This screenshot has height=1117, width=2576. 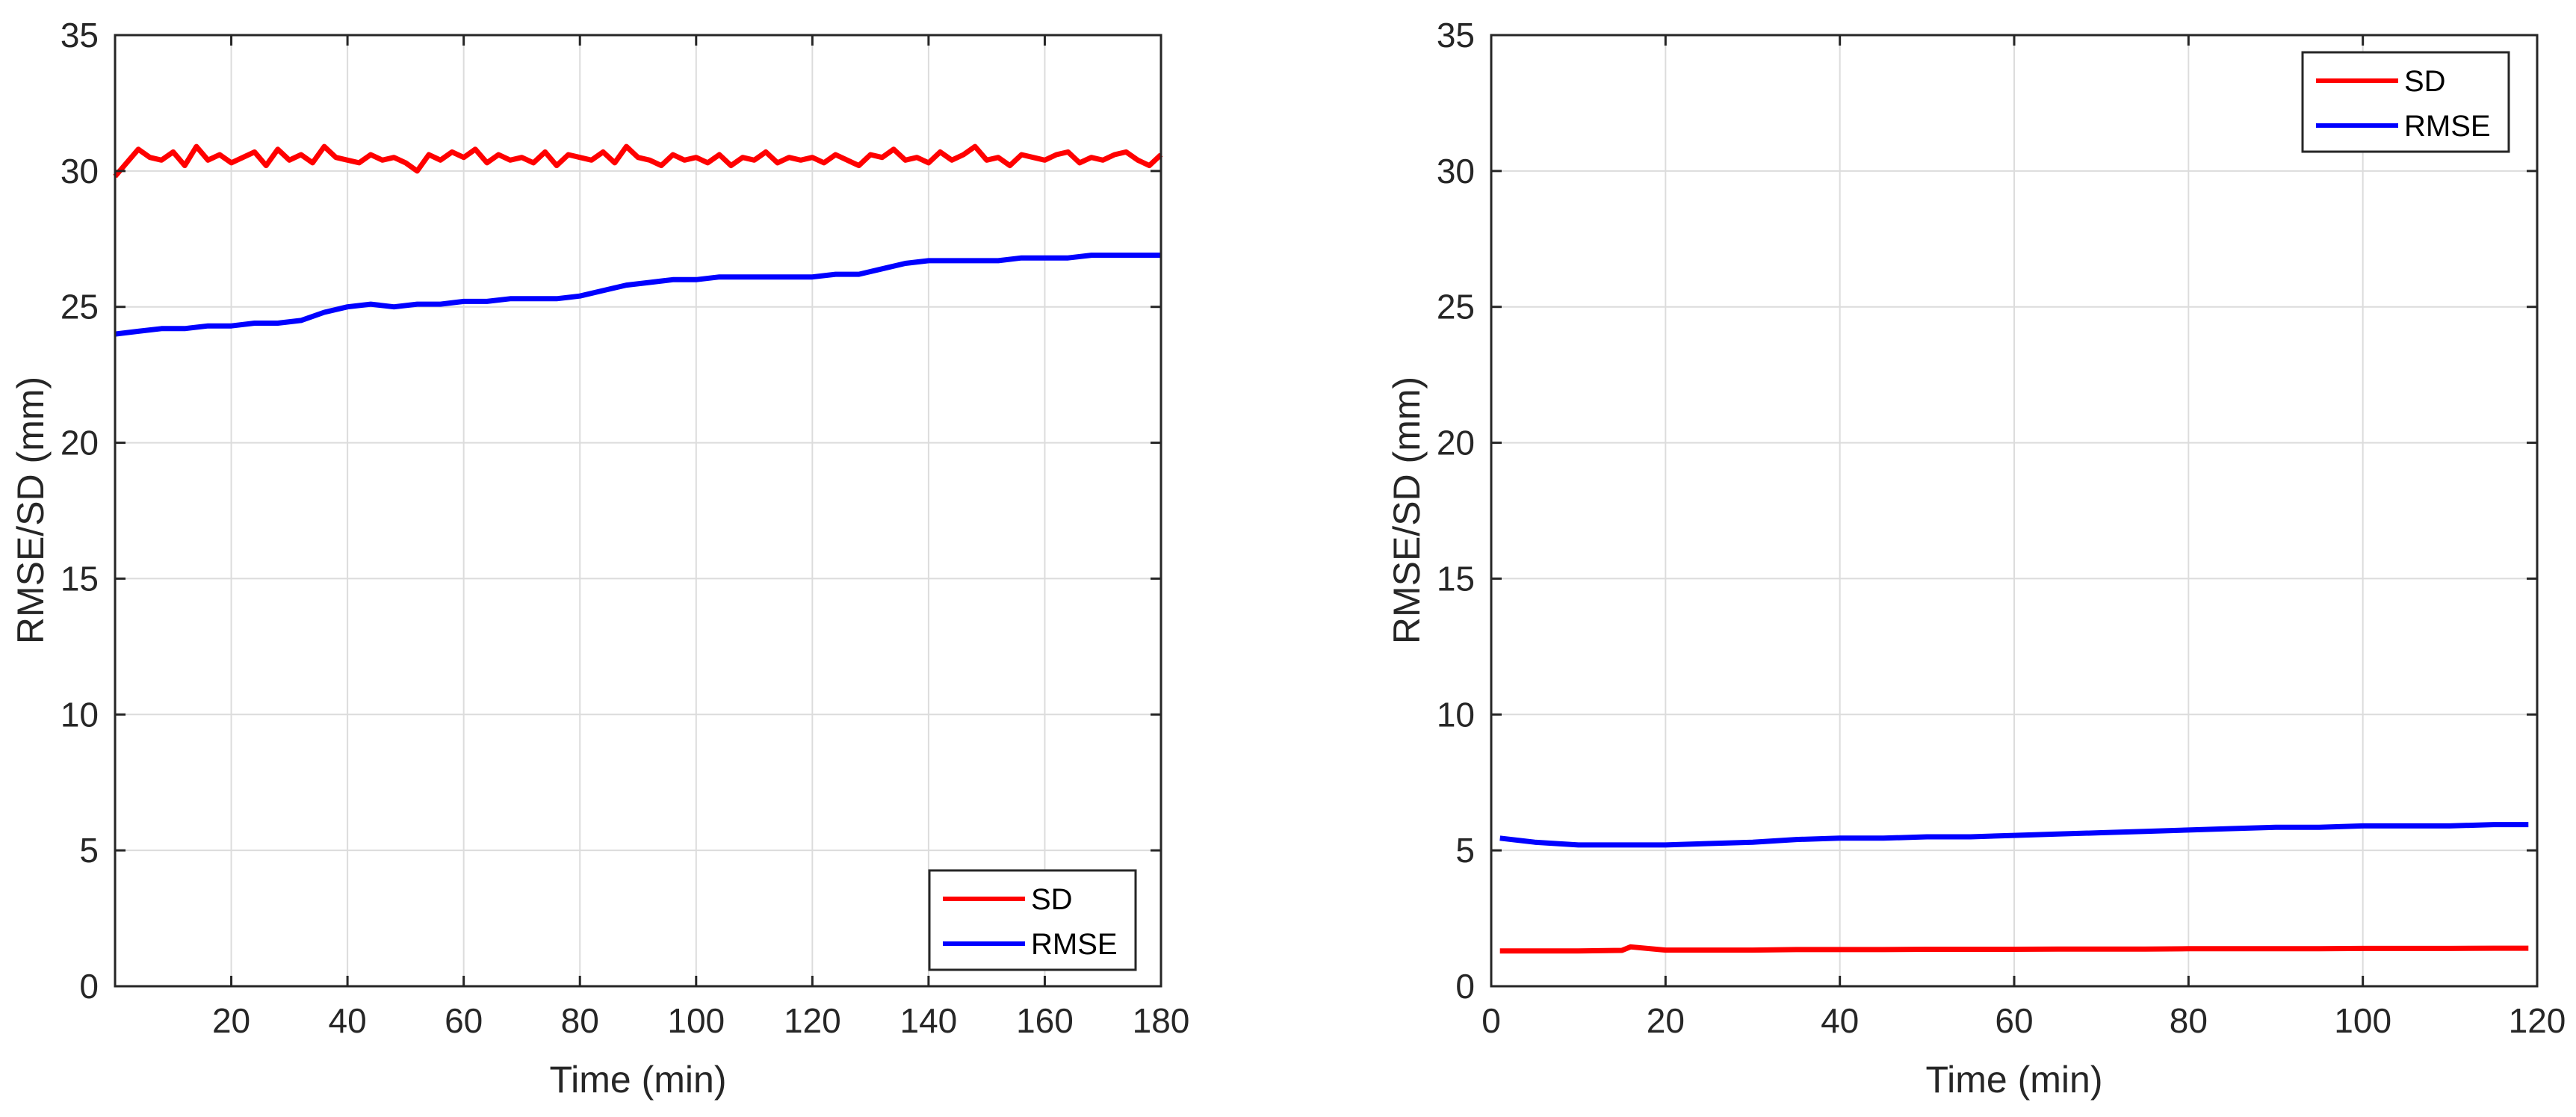 I want to click on x-tick-label: 0, so click(x=1491, y=1020).